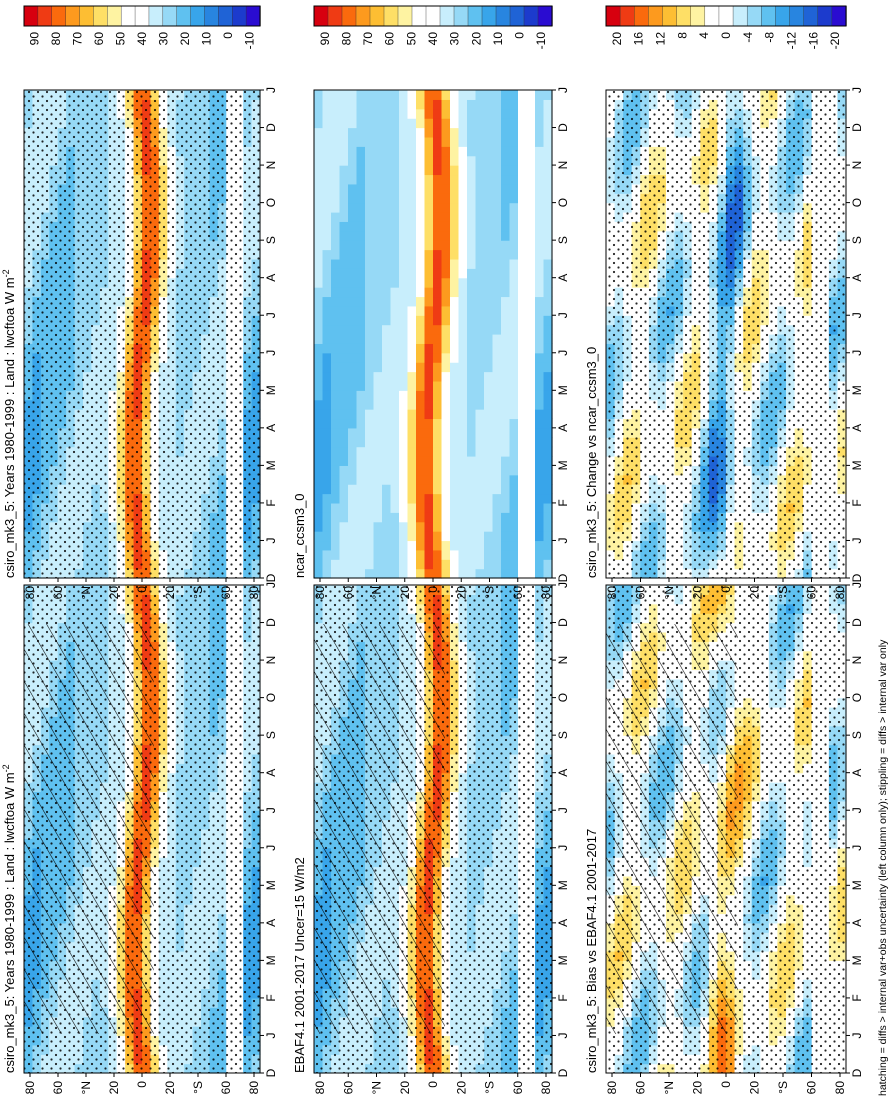 Image resolution: width=894 pixels, height=1100 pixels. Describe the element at coordinates (271, 735) in the screenshot. I see `month-tick-label: S` at that location.